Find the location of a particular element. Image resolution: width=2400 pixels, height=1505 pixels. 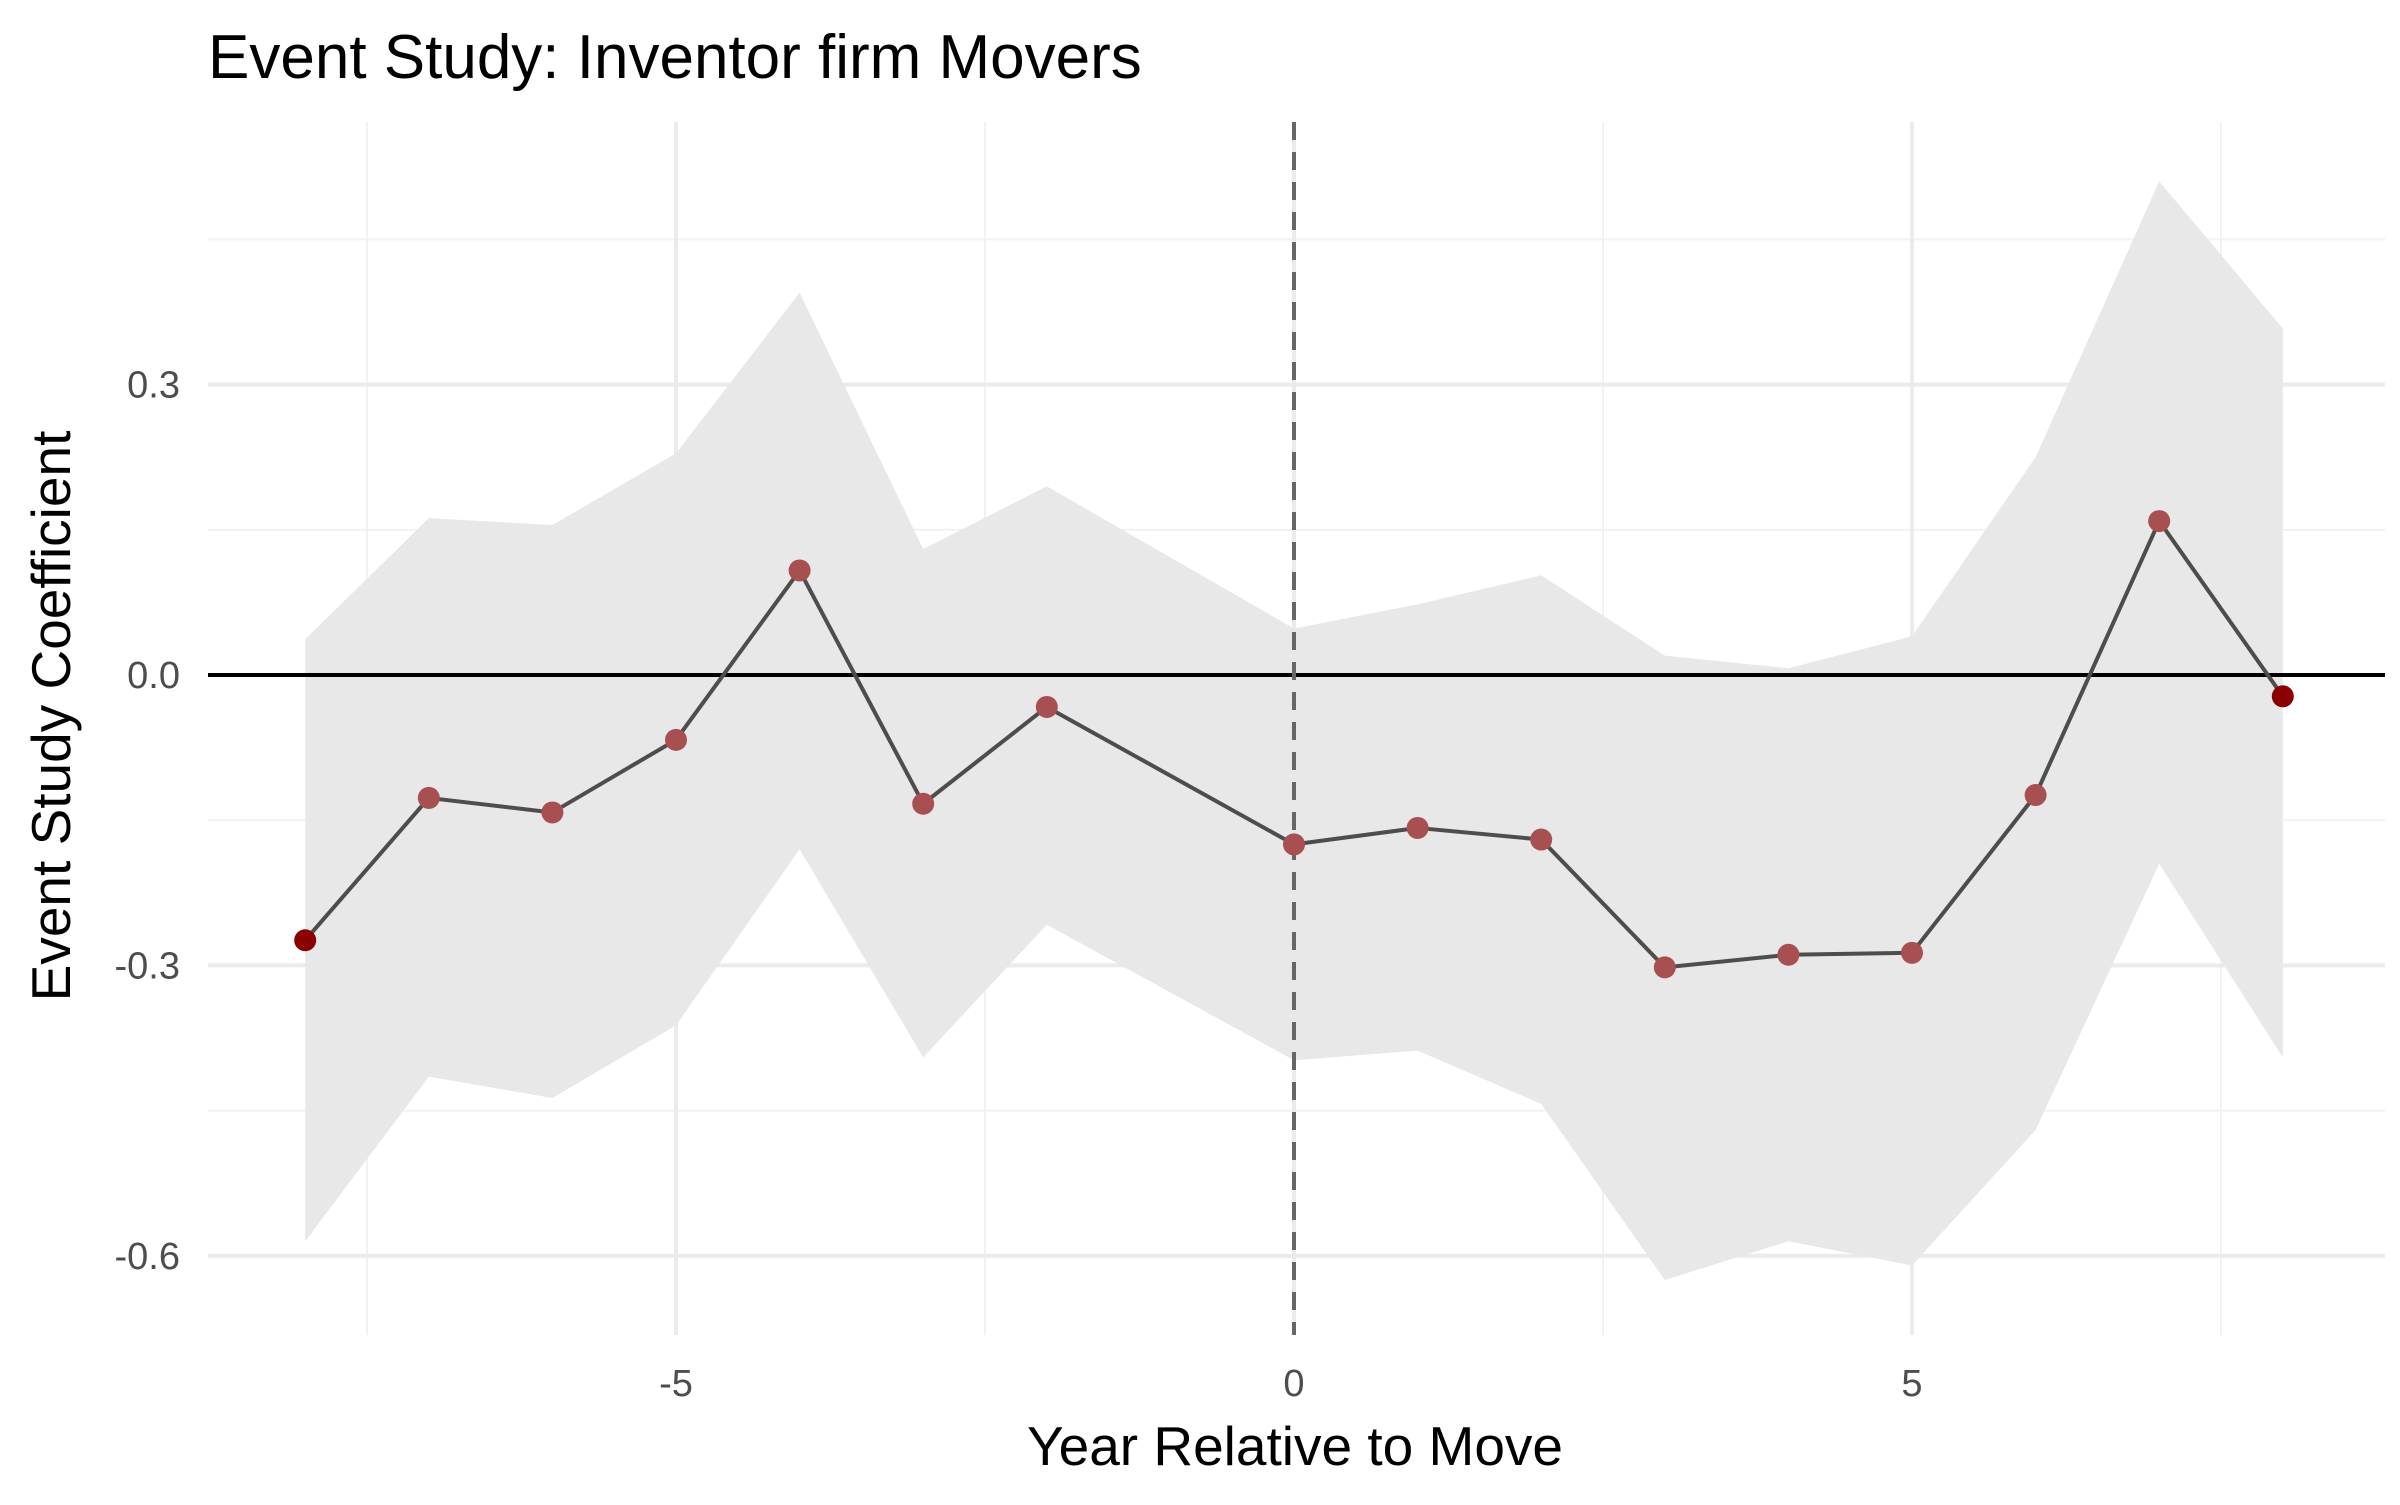

x-axis-title: Year Relative to Move is located at coordinates (1295, 1446).